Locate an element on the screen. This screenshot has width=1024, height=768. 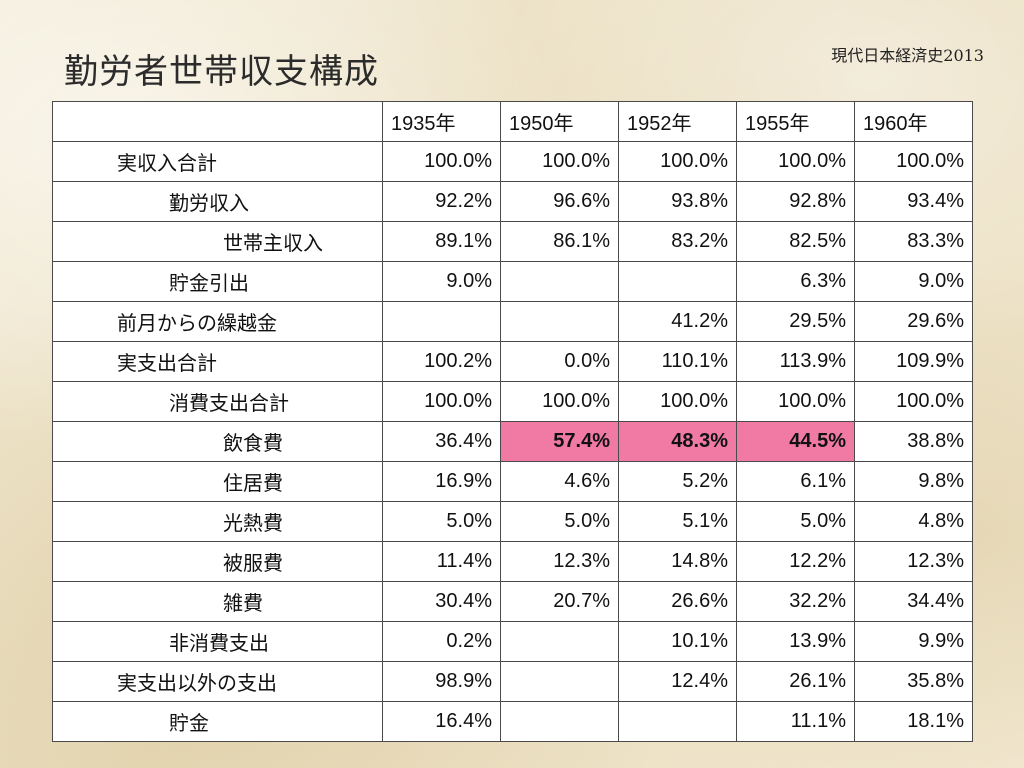
table-row: 勤労収入 92.2% 96.6% 93.8% 92.8% 93.4% is located at coordinates (512, 201).